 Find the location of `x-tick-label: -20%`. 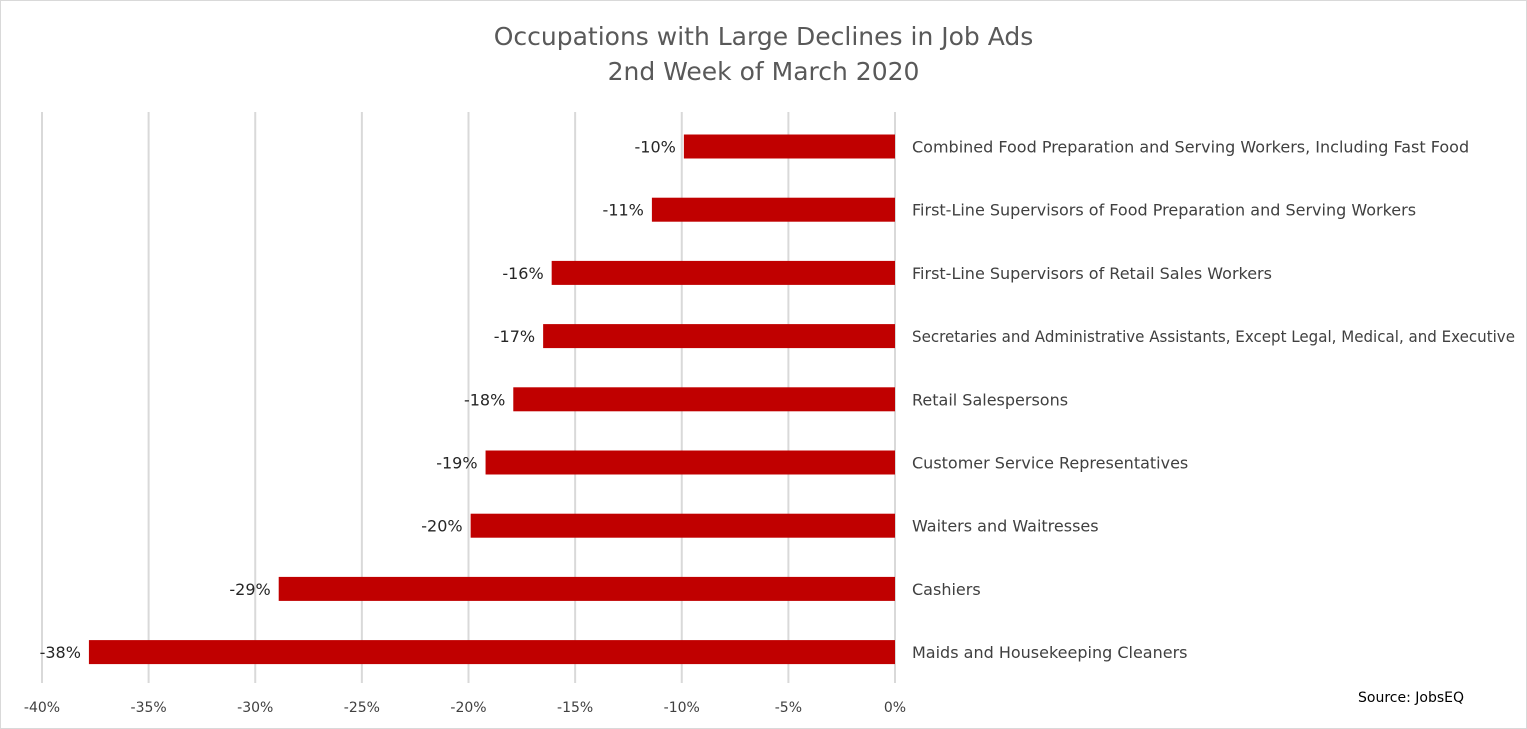

x-tick-label: -20% is located at coordinates (468, 708).